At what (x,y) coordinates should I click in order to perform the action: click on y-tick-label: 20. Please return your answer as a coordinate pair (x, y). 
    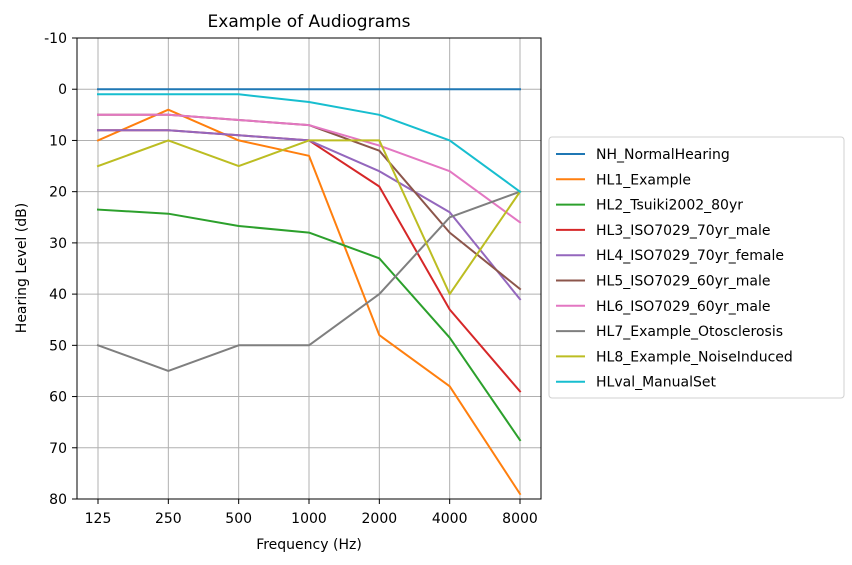
    Looking at the image, I should click on (58, 193).